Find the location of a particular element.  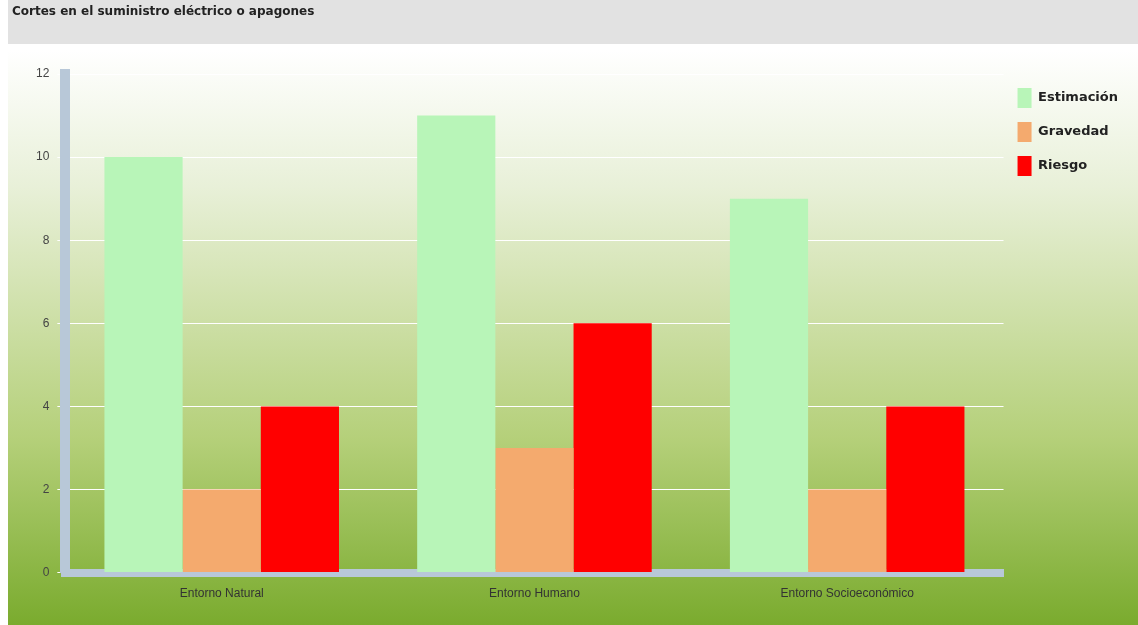

y-tick-label: 8 is located at coordinates (46, 239).